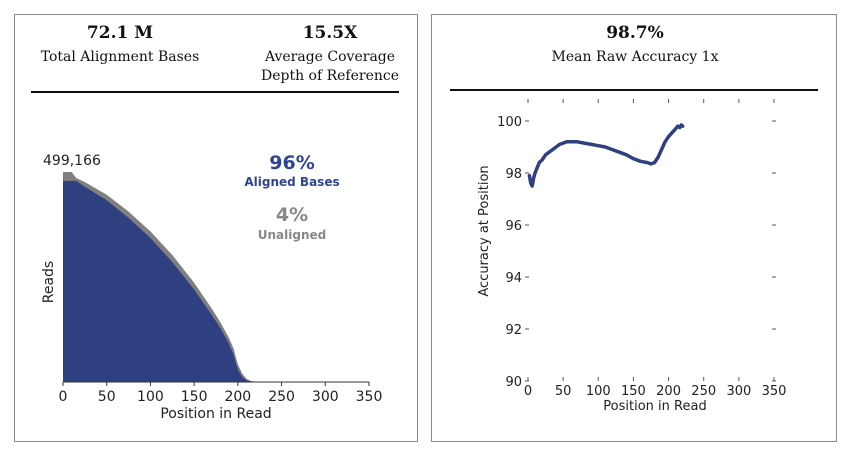 The image size is (850, 460). I want to click on y-max-label: 499,166, so click(72, 161).